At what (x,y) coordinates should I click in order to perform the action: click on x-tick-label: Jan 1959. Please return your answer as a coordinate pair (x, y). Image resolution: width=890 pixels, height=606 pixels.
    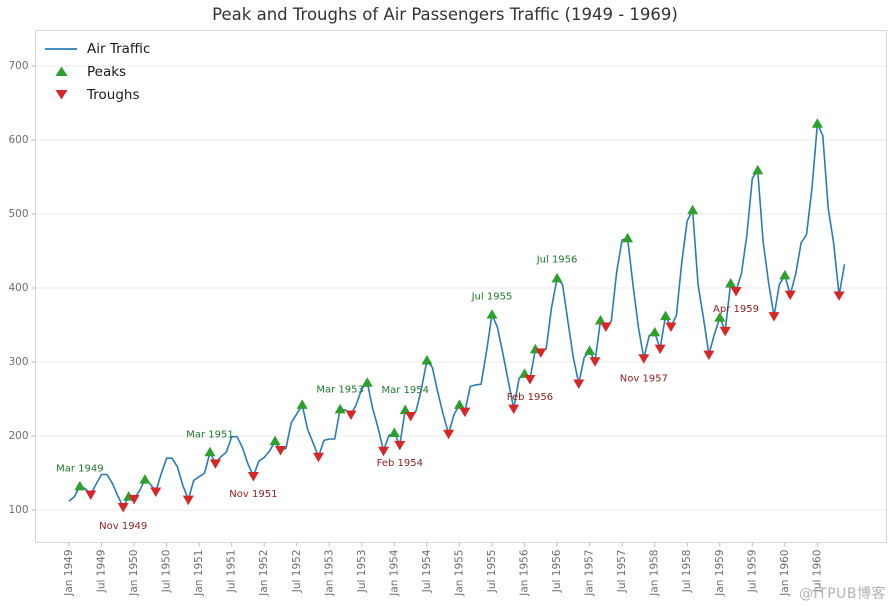
    Looking at the image, I should click on (720, 573).